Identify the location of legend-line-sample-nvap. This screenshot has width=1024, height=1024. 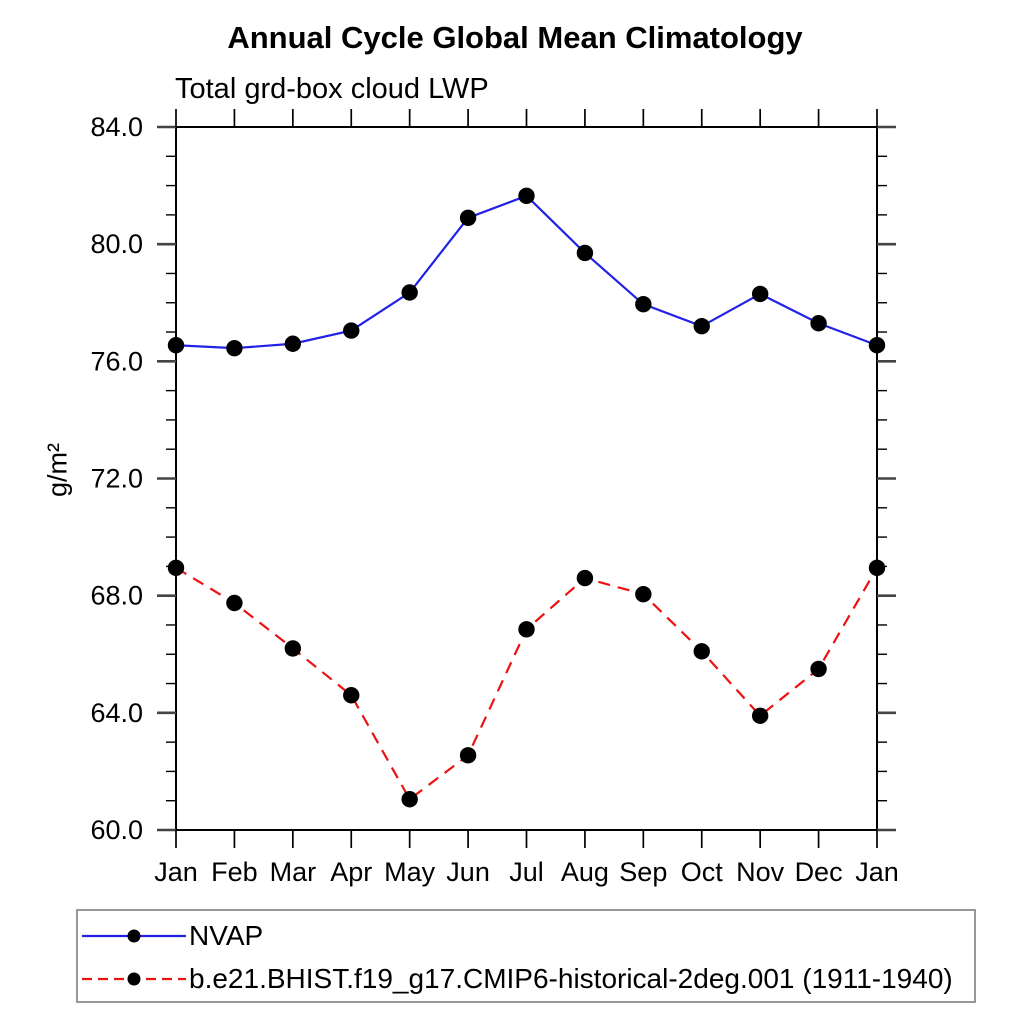
(134, 936).